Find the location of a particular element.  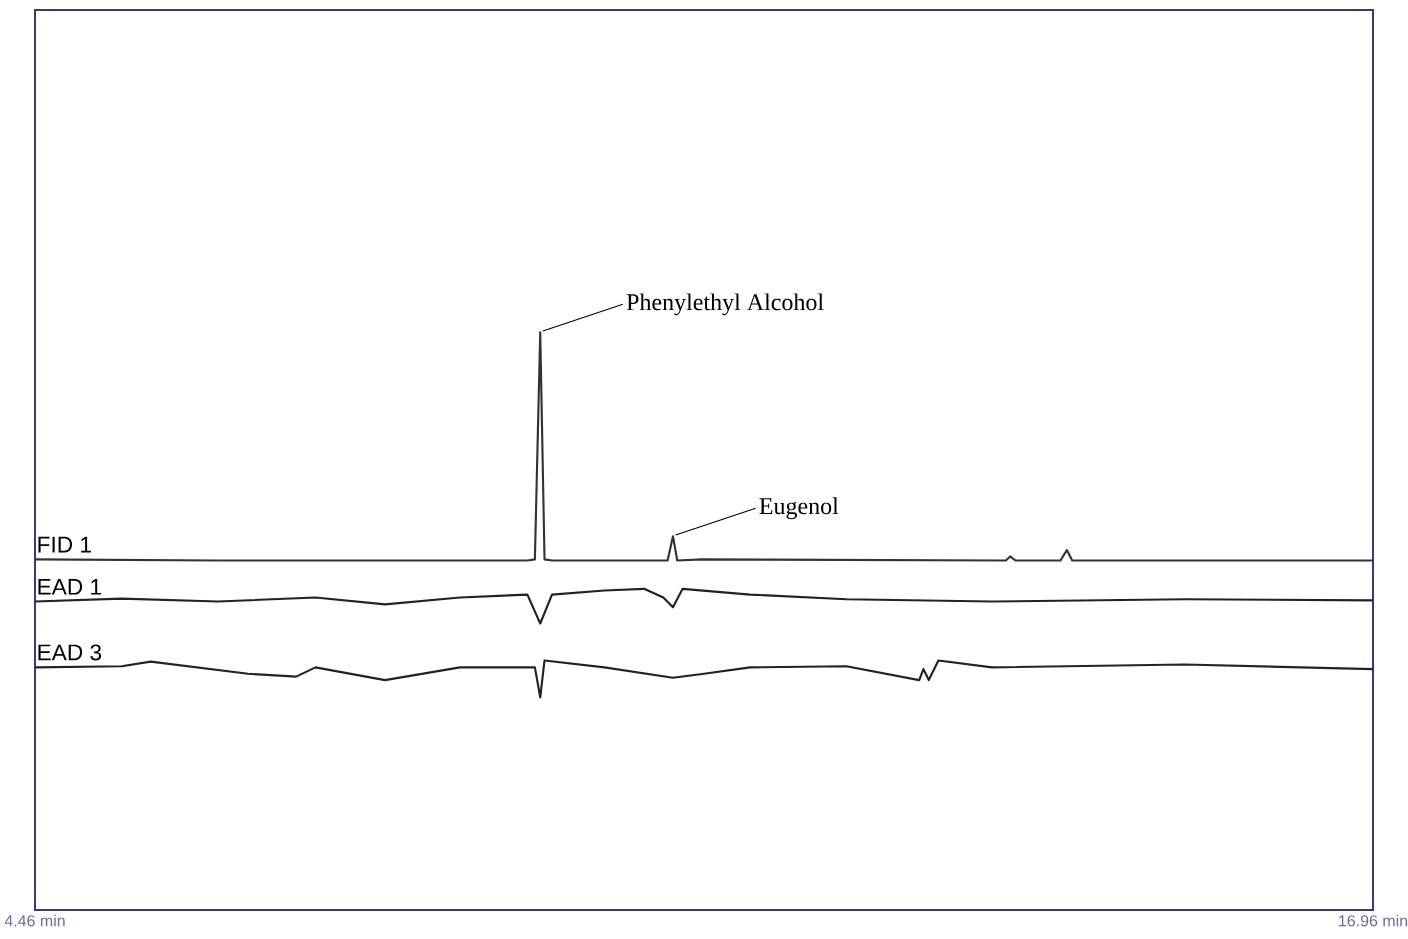

x-tick-label: 16.96 min is located at coordinates (1373, 920).